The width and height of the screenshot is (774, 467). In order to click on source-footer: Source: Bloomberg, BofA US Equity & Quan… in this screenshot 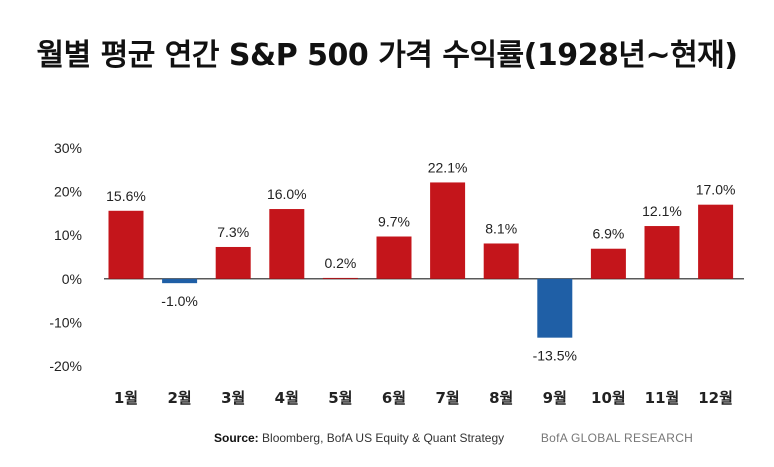, I will do `click(453, 438)`.